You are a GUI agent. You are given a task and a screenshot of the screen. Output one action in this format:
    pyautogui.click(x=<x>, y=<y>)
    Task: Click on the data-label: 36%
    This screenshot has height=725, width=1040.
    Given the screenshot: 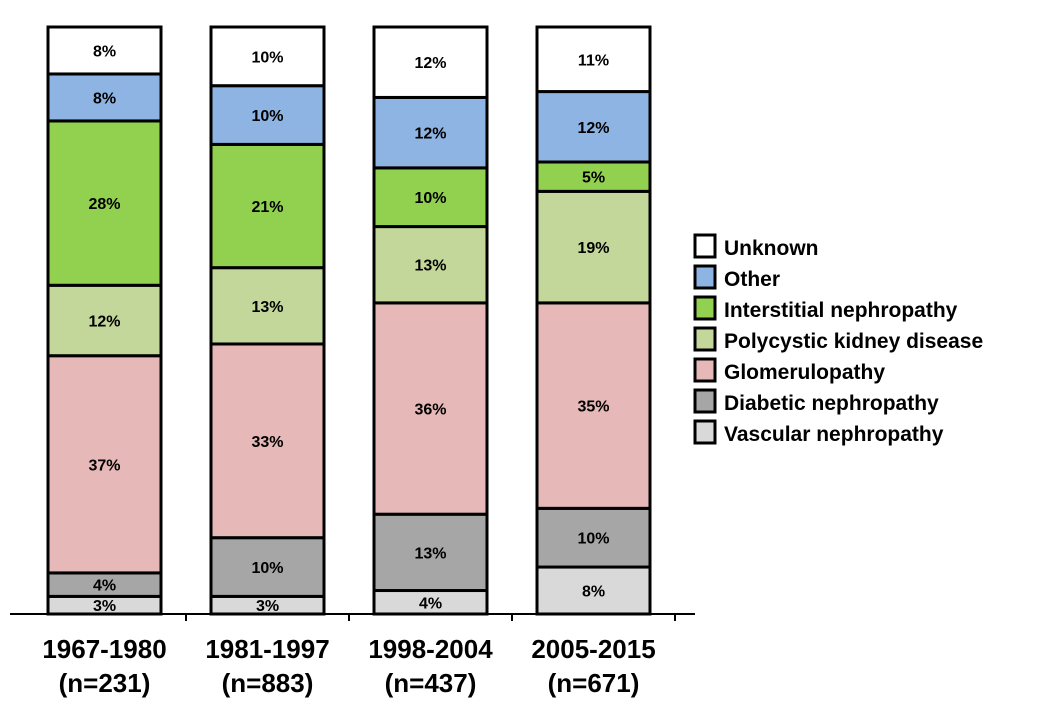 What is the action you would take?
    pyautogui.click(x=430, y=410)
    